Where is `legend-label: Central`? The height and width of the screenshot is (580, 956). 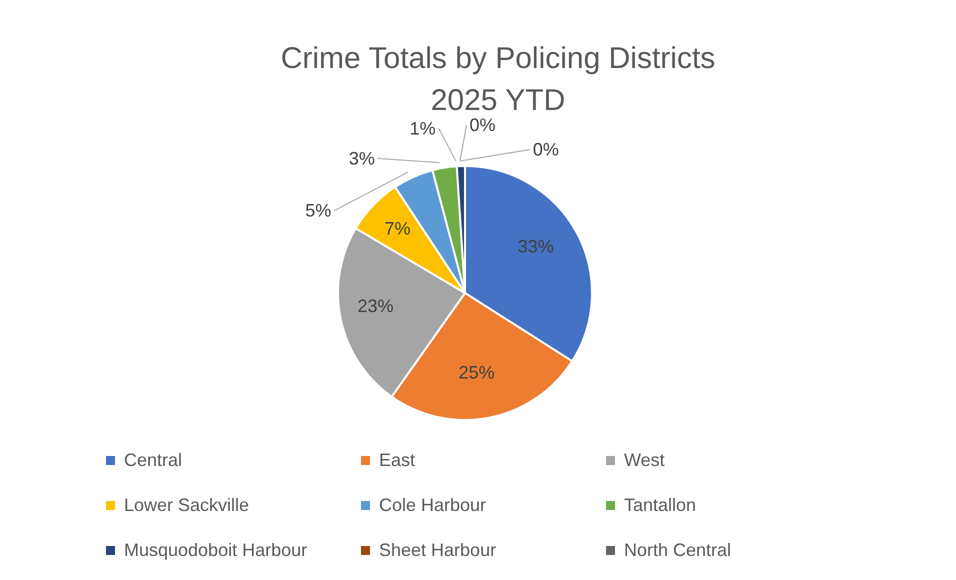 legend-label: Central is located at coordinates (153, 460).